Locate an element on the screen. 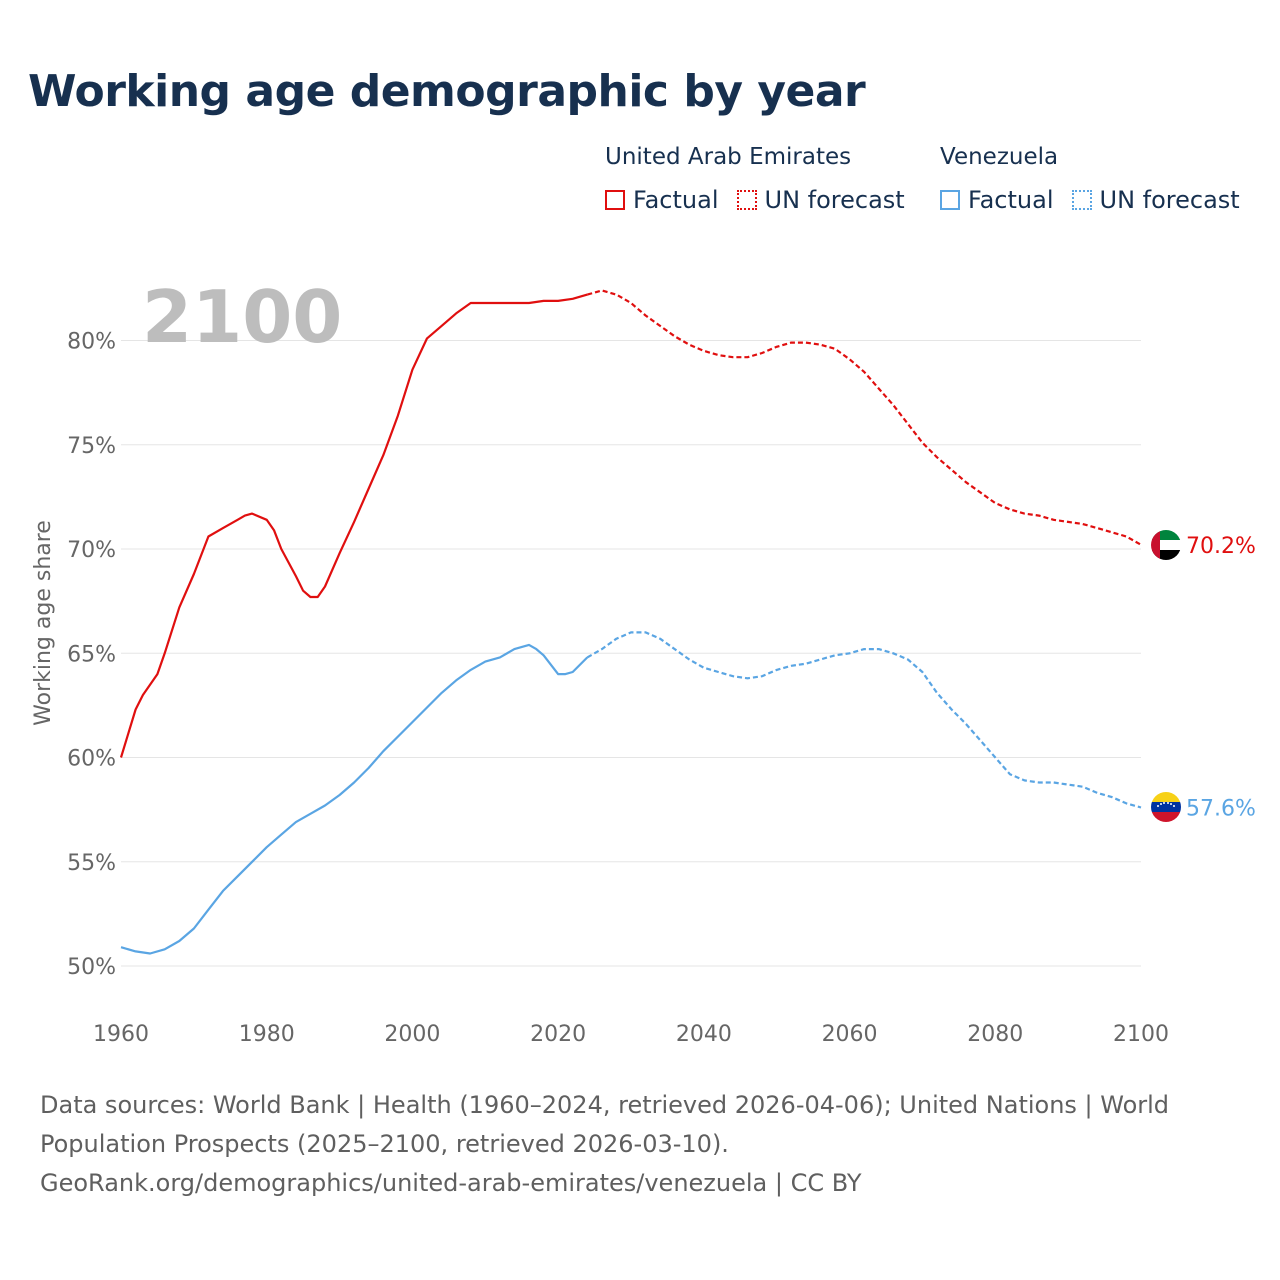 Image resolution: width=1280 pixels, height=1280 pixels. x-tick-label: 2040 is located at coordinates (704, 1034).